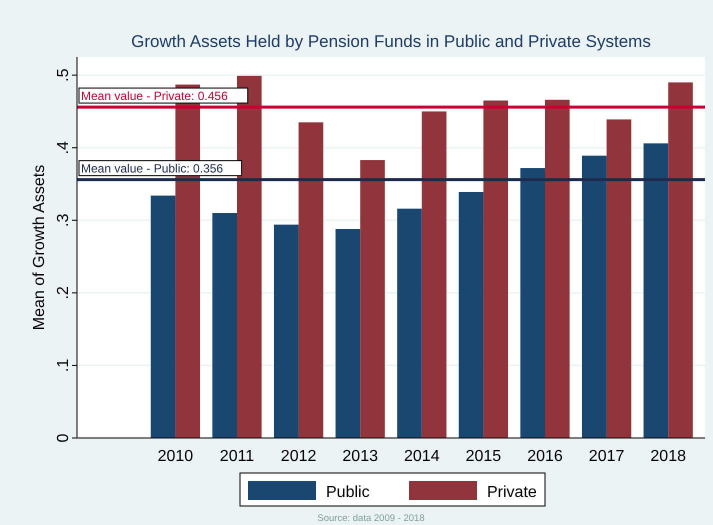  I want to click on chart-title: Growth Assets Held by Pension Funds in Public and Private Systems, so click(391, 41).